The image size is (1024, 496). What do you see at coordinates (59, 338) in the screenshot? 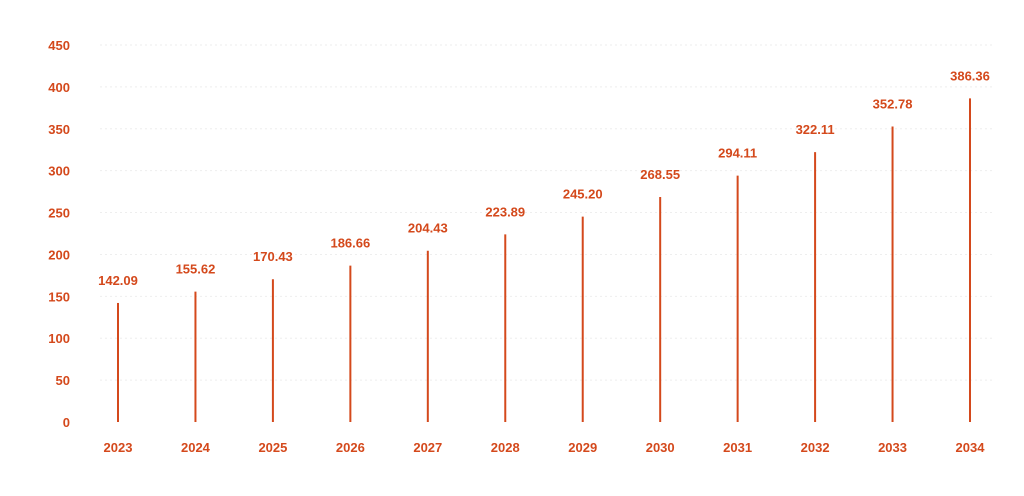
I see `y-tick-label: 100` at bounding box center [59, 338].